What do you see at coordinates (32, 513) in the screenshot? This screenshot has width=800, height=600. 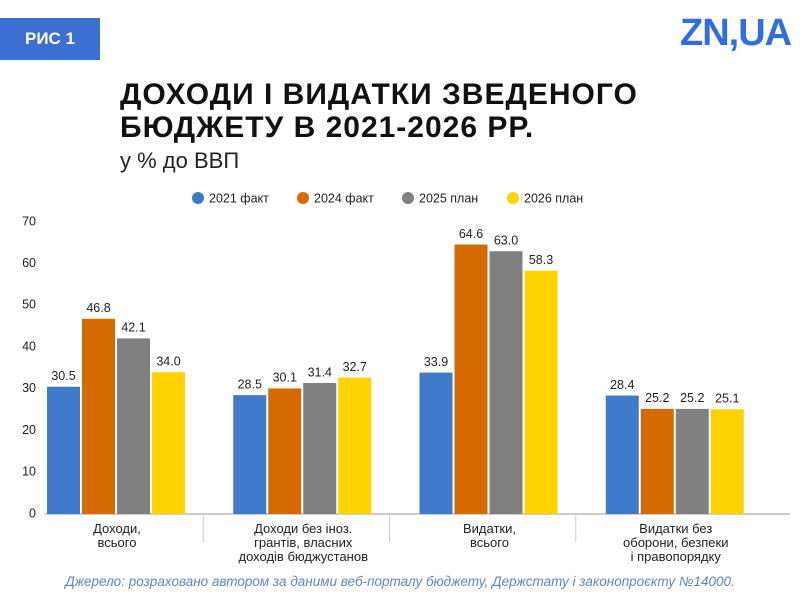 I see `y-tick-label: 0` at bounding box center [32, 513].